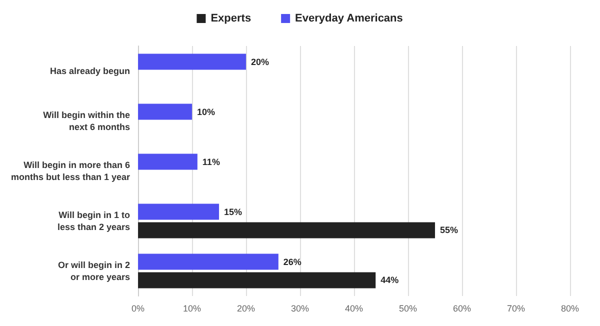 The height and width of the screenshot is (326, 600). Describe the element at coordinates (246, 309) in the screenshot. I see `x-tick-label: 20%` at that location.